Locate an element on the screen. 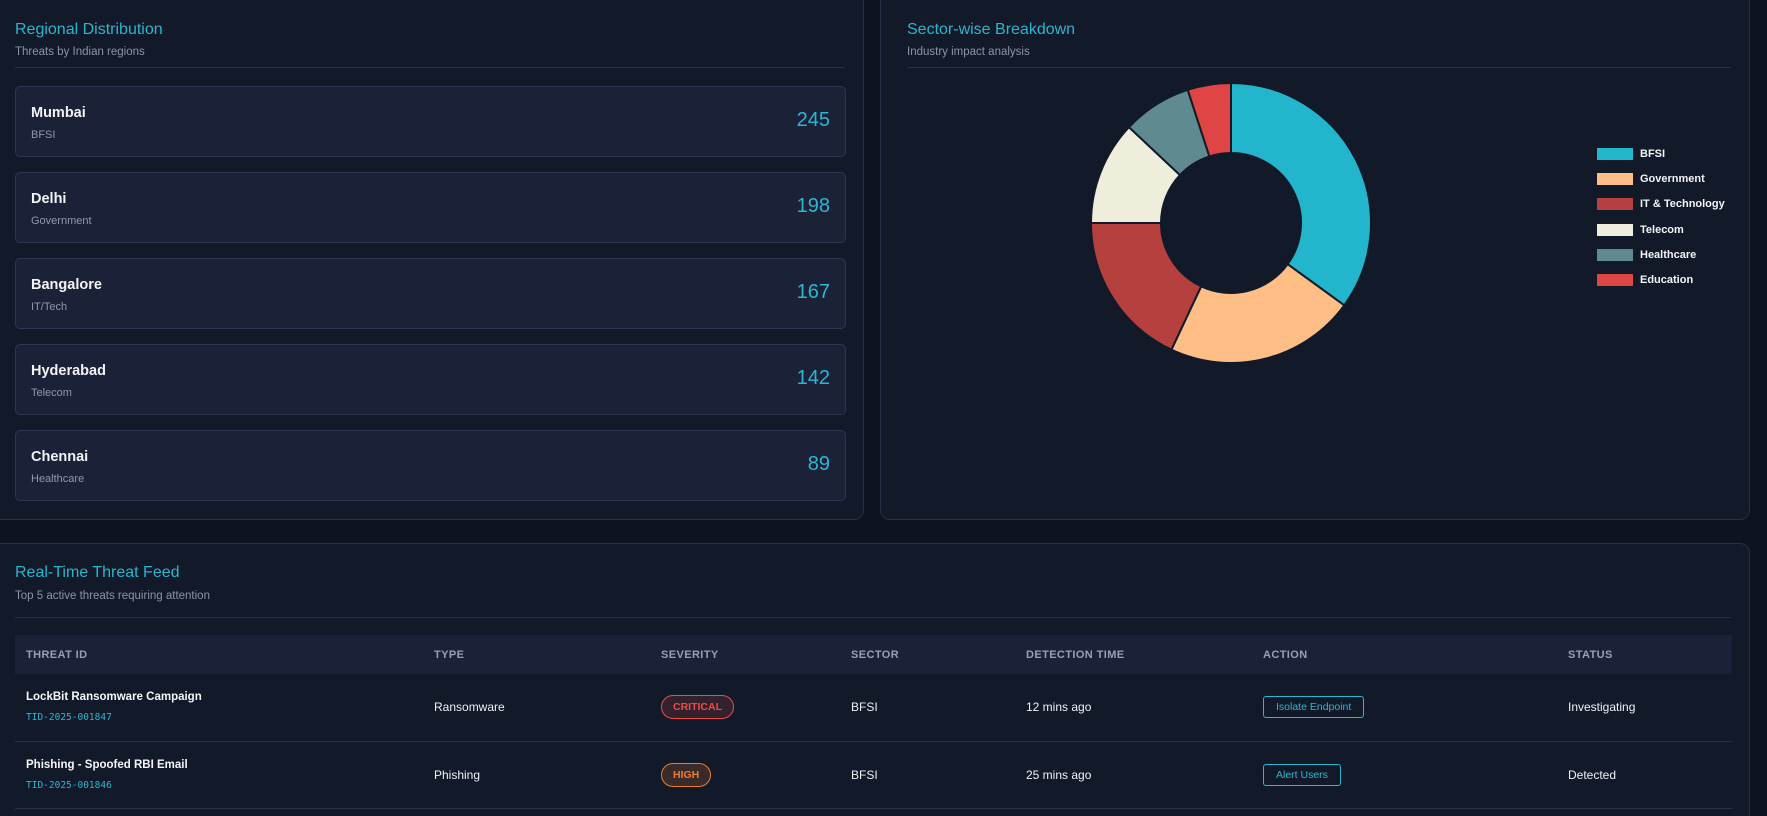 The height and width of the screenshot is (816, 1767). legend-item-education: Education is located at coordinates (1661, 279).